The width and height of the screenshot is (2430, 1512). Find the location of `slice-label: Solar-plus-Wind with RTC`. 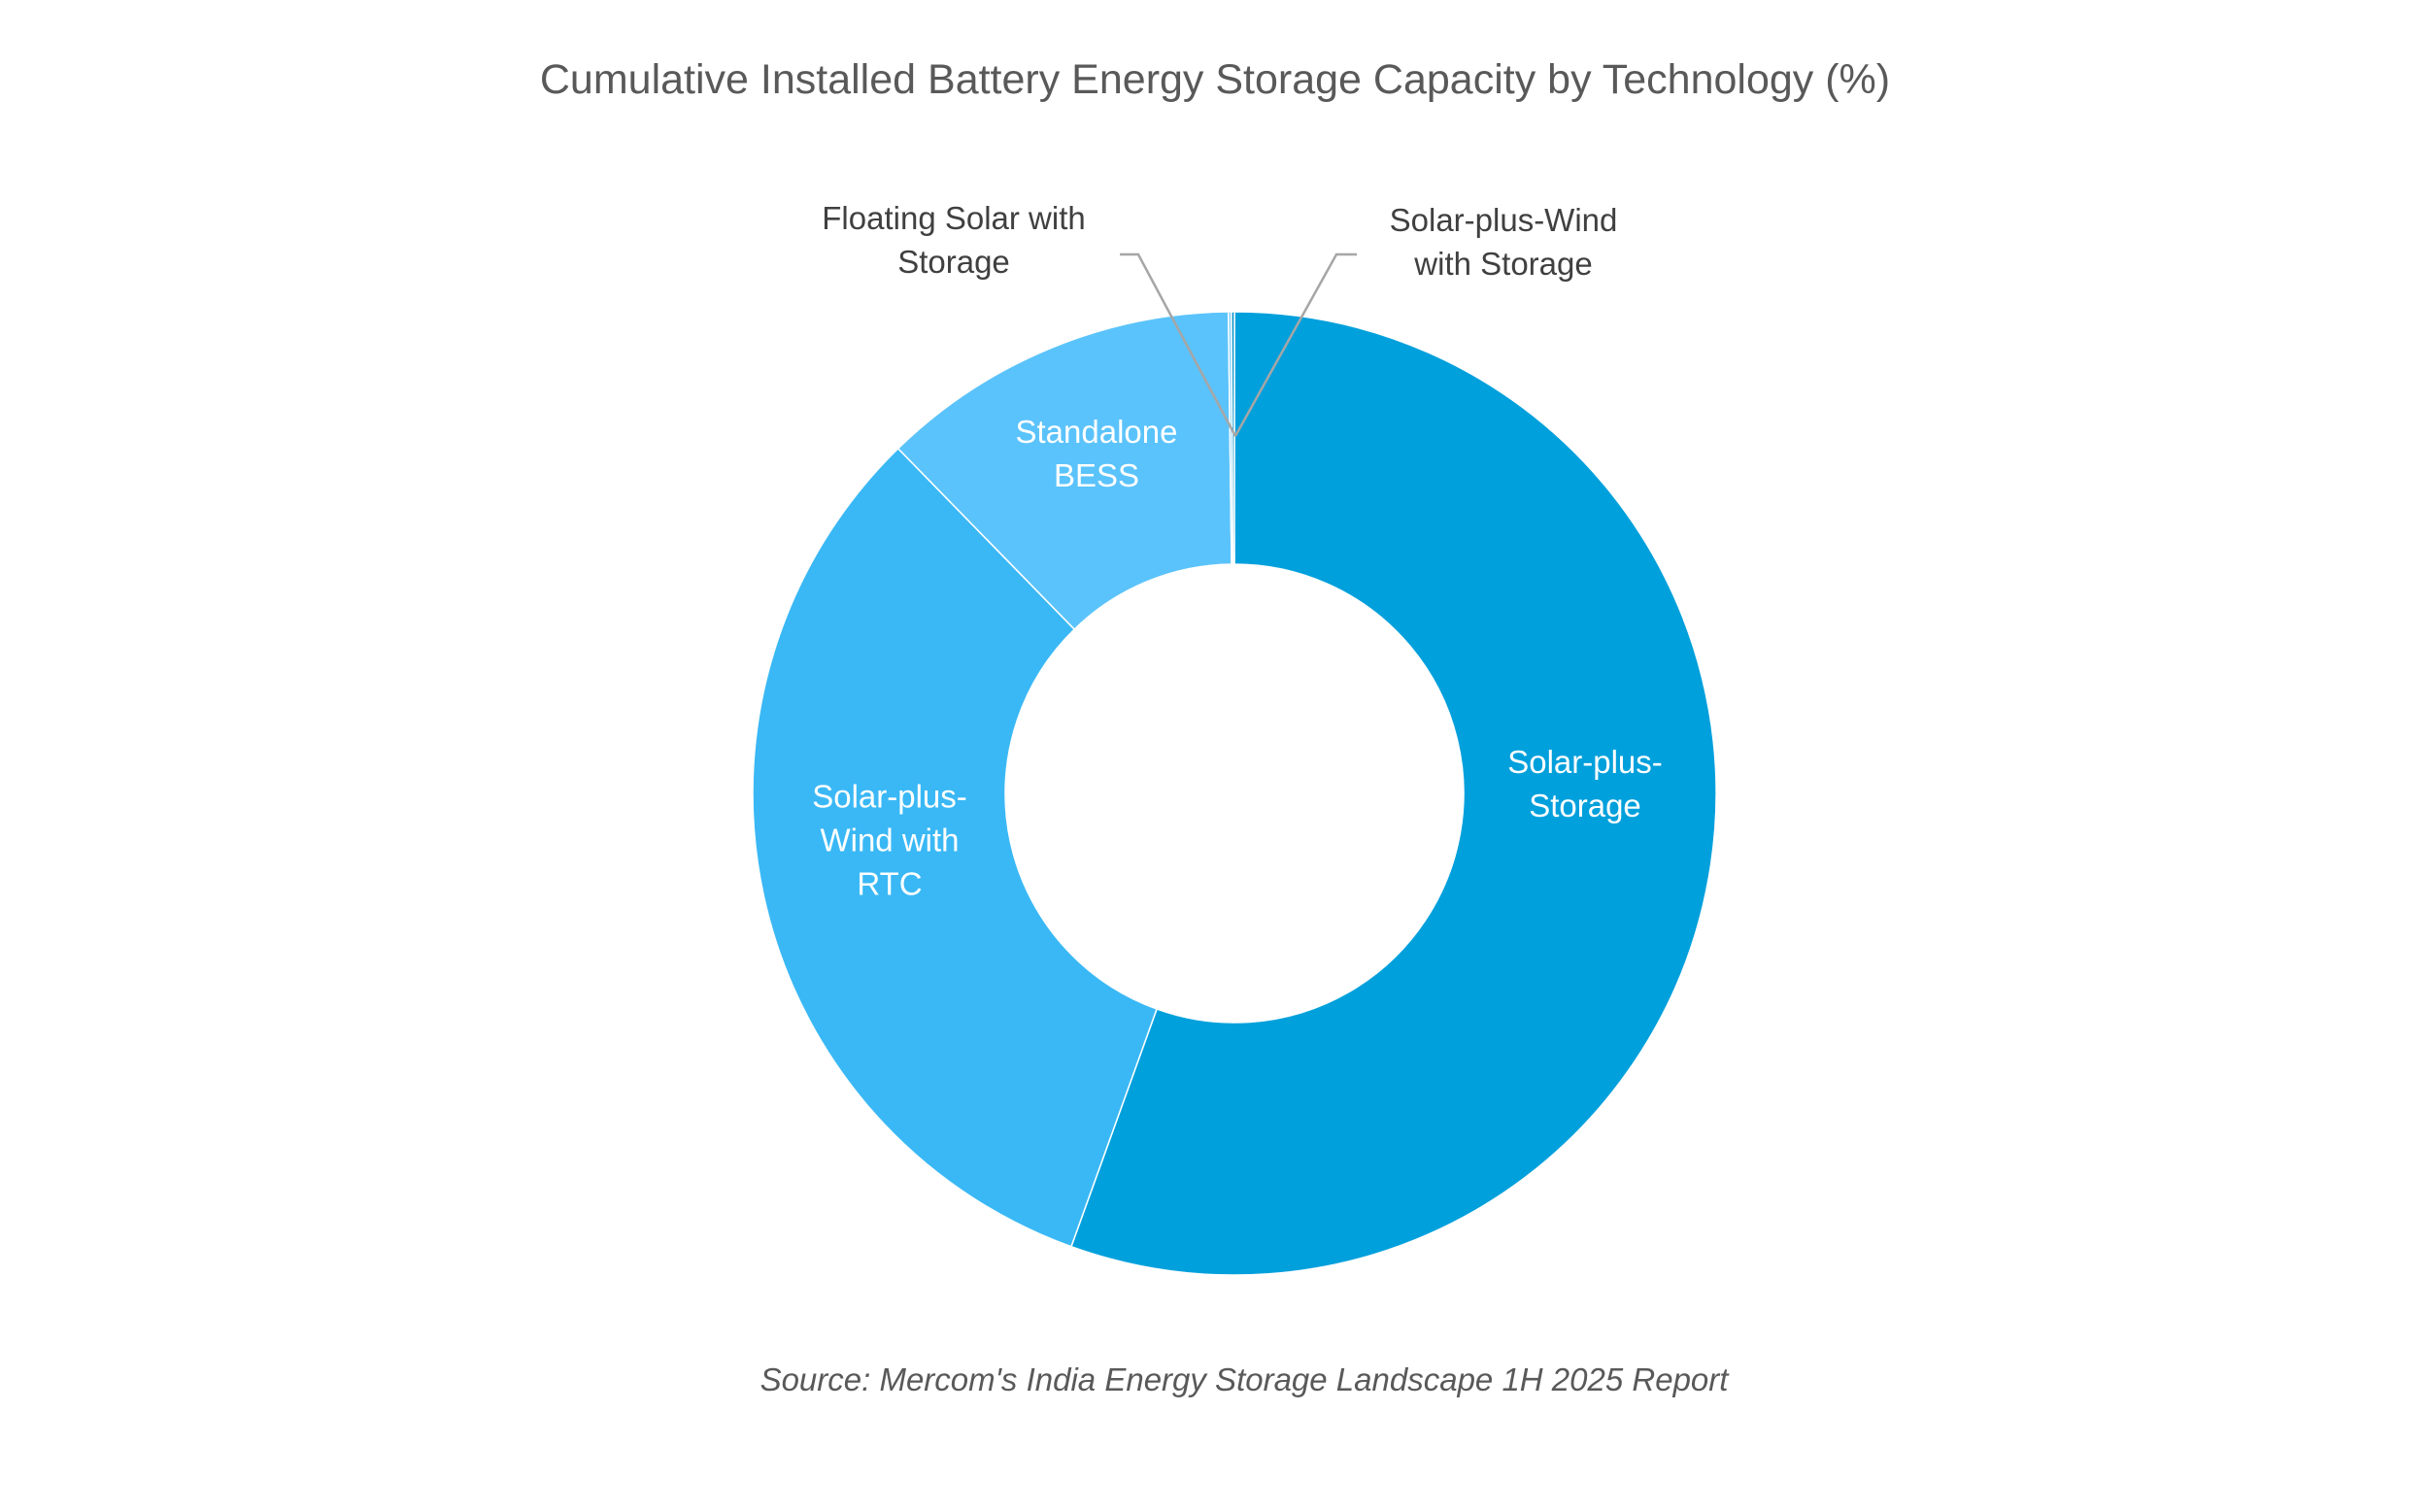

slice-label: Solar-plus-Wind with RTC is located at coordinates (889, 840).